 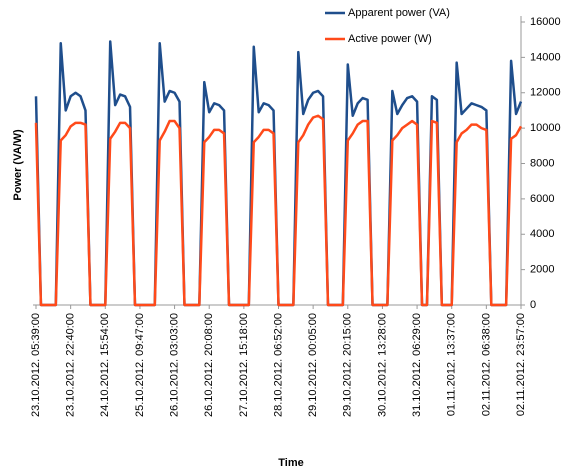 I want to click on y-tick-label: 4000, so click(x=542, y=234).